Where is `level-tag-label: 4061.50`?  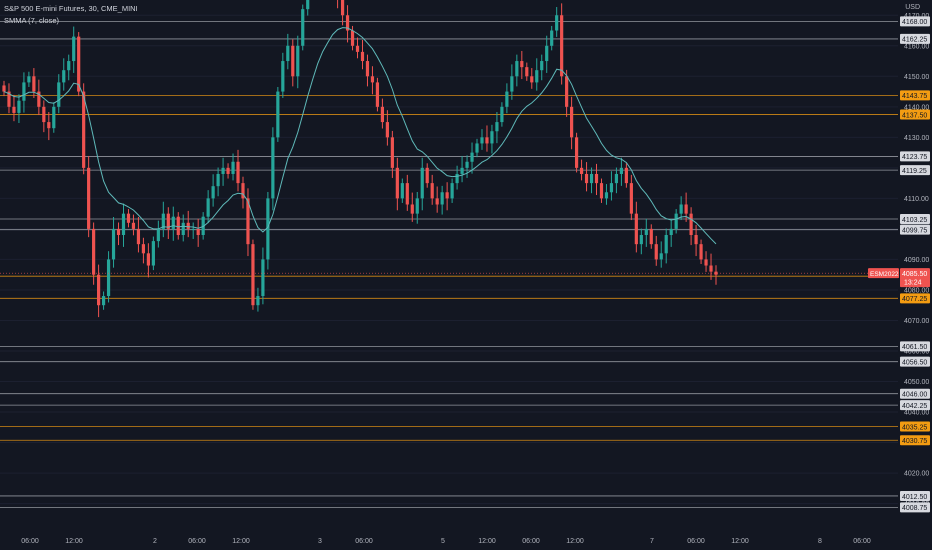 level-tag-label: 4061.50 is located at coordinates (914, 347).